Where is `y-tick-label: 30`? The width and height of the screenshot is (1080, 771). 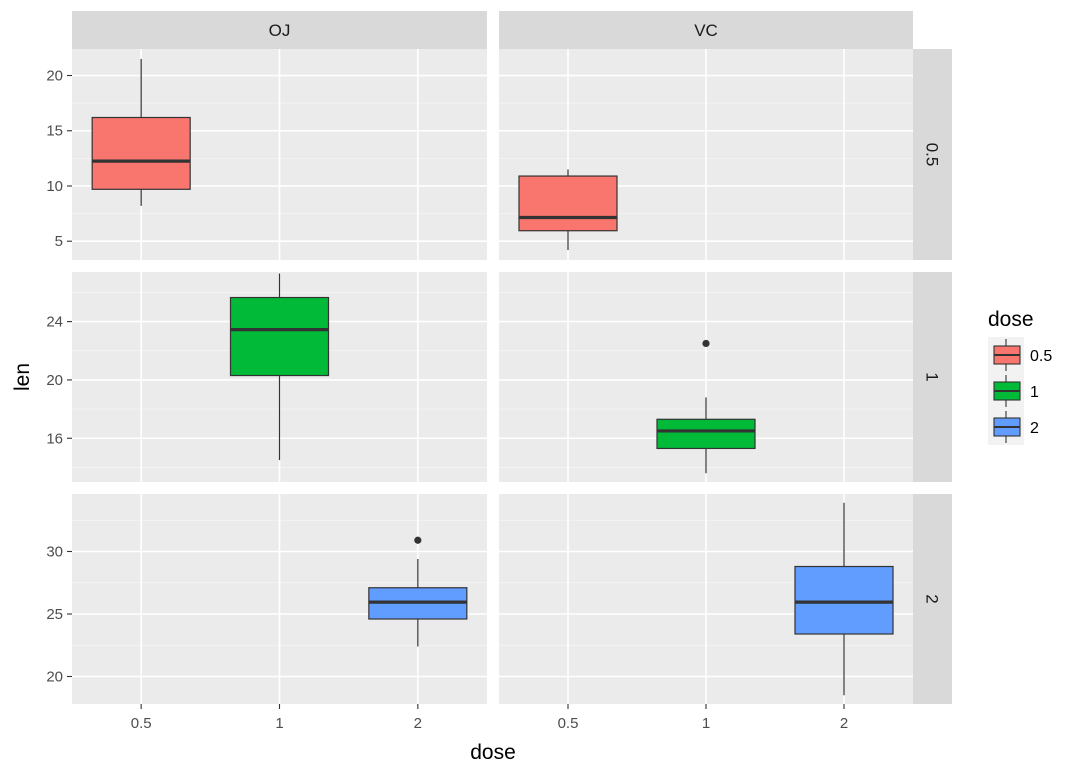
y-tick-label: 30 is located at coordinates (54, 552).